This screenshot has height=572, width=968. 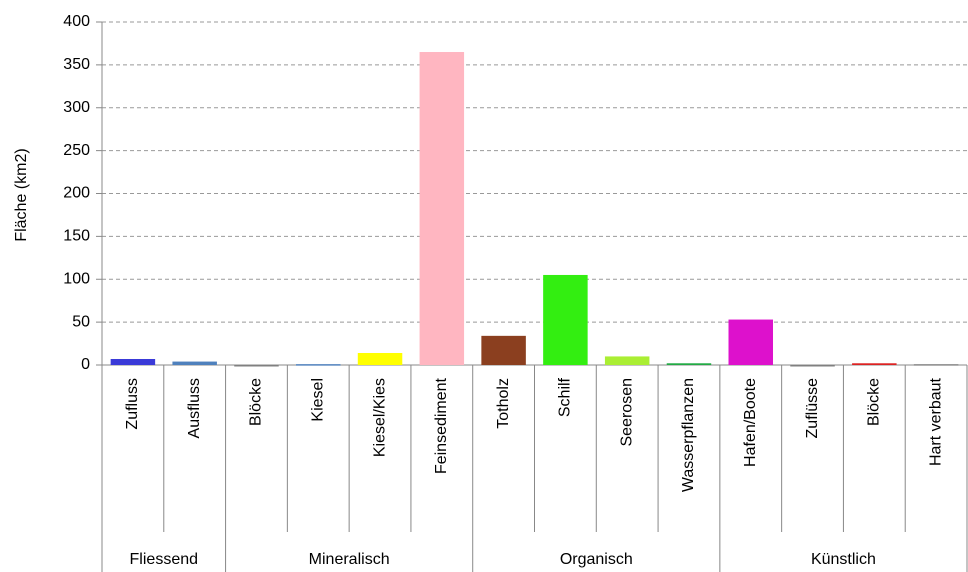 I want to click on y-tick-label: 150, so click(x=76, y=236).